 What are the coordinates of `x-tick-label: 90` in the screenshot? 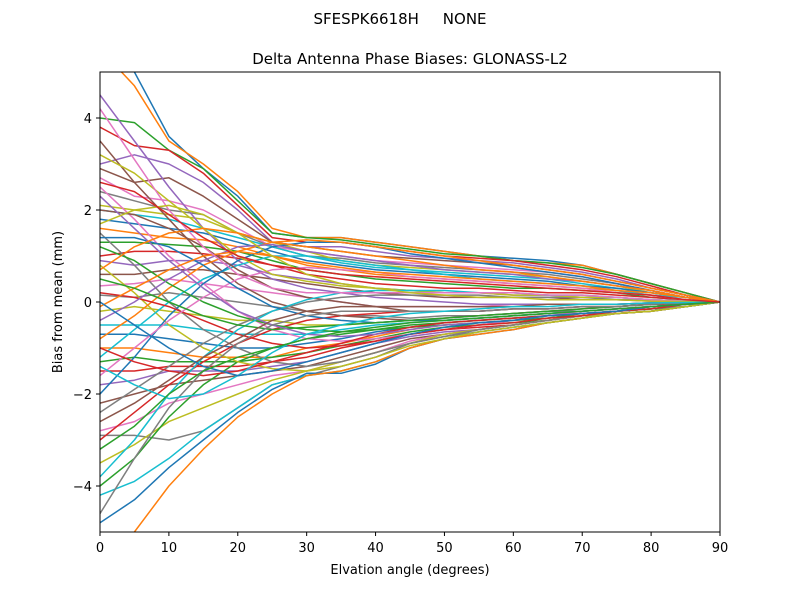 It's located at (720, 548).